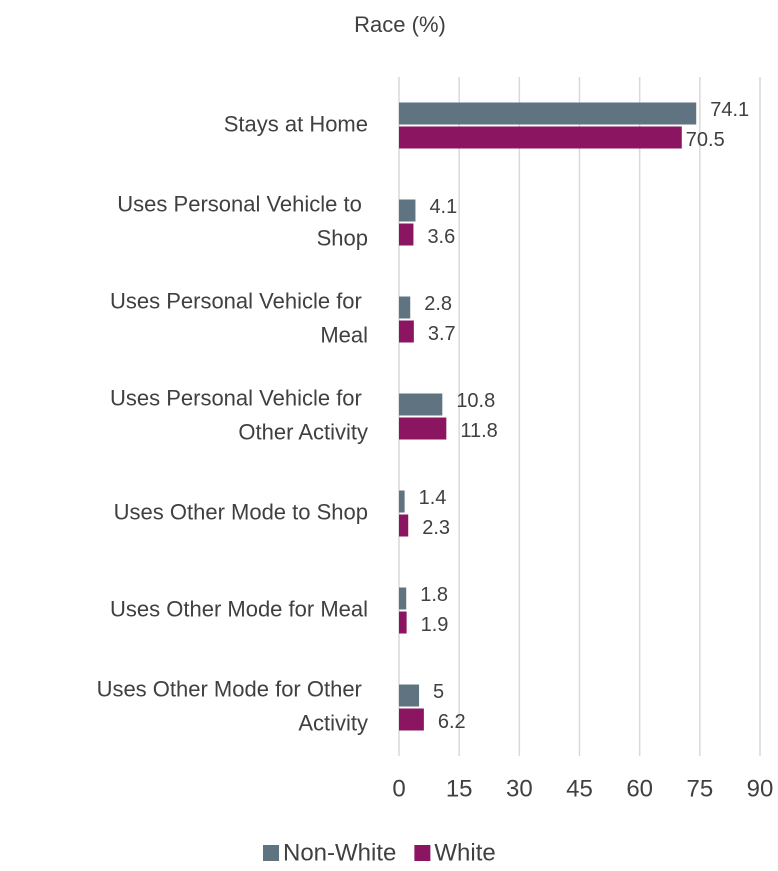 The width and height of the screenshot is (778, 871). I want to click on x-tick-label: 45, so click(579, 788).